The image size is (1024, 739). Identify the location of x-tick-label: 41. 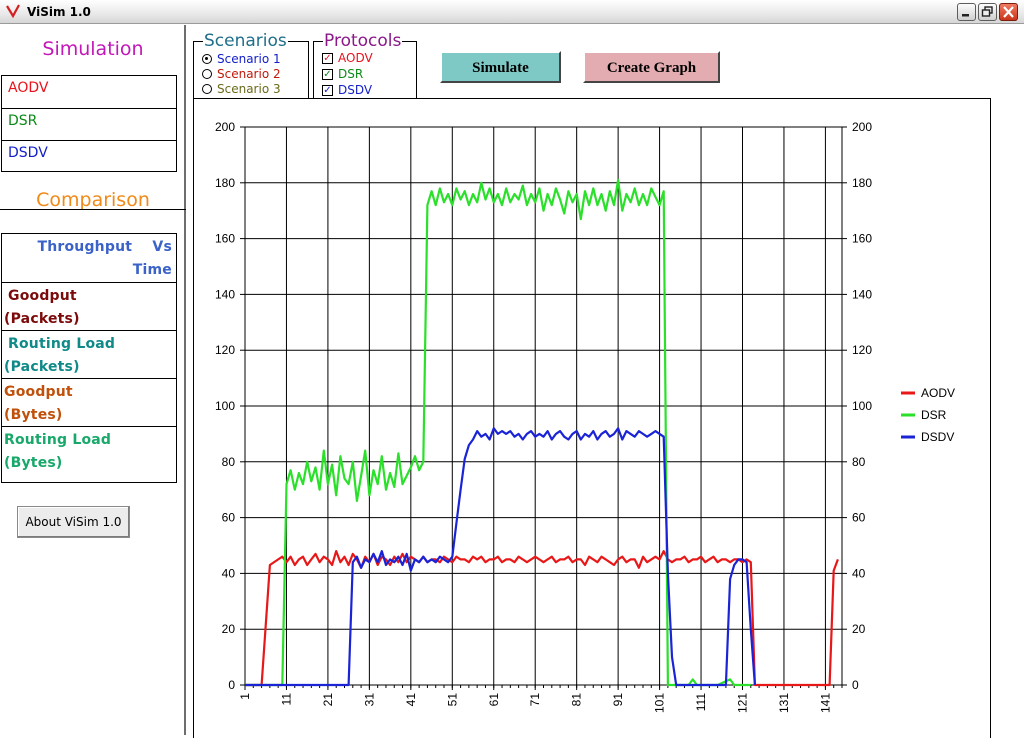
(411, 700).